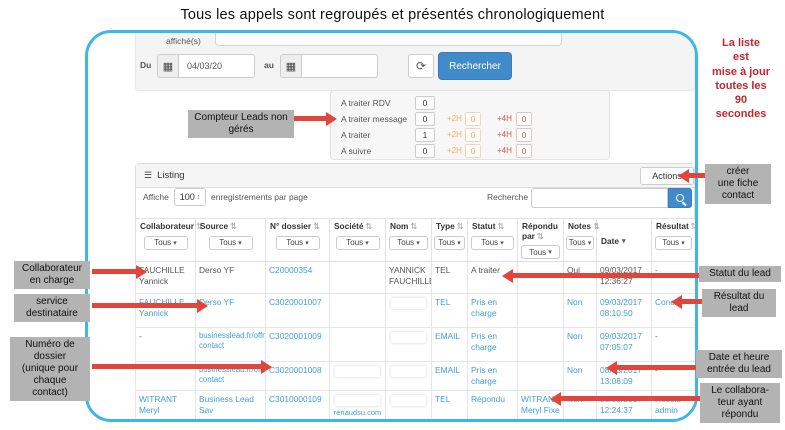 The width and height of the screenshot is (785, 430). What do you see at coordinates (198, 197) in the screenshot?
I see `spinner-icon: ↕` at bounding box center [198, 197].